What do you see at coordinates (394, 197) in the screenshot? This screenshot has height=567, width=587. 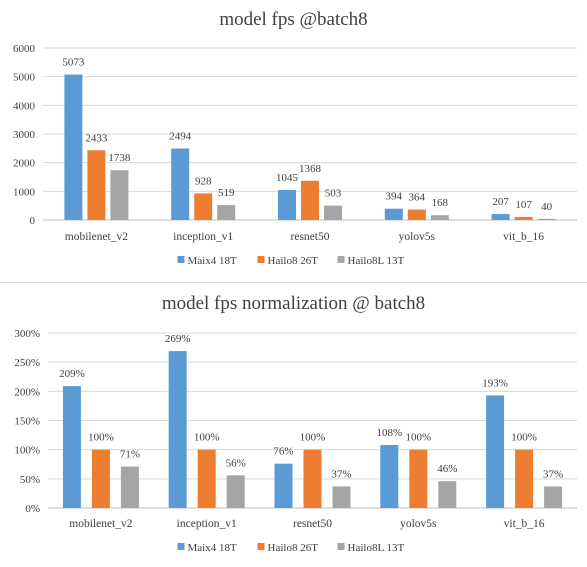 I see `data-label: 394` at bounding box center [394, 197].